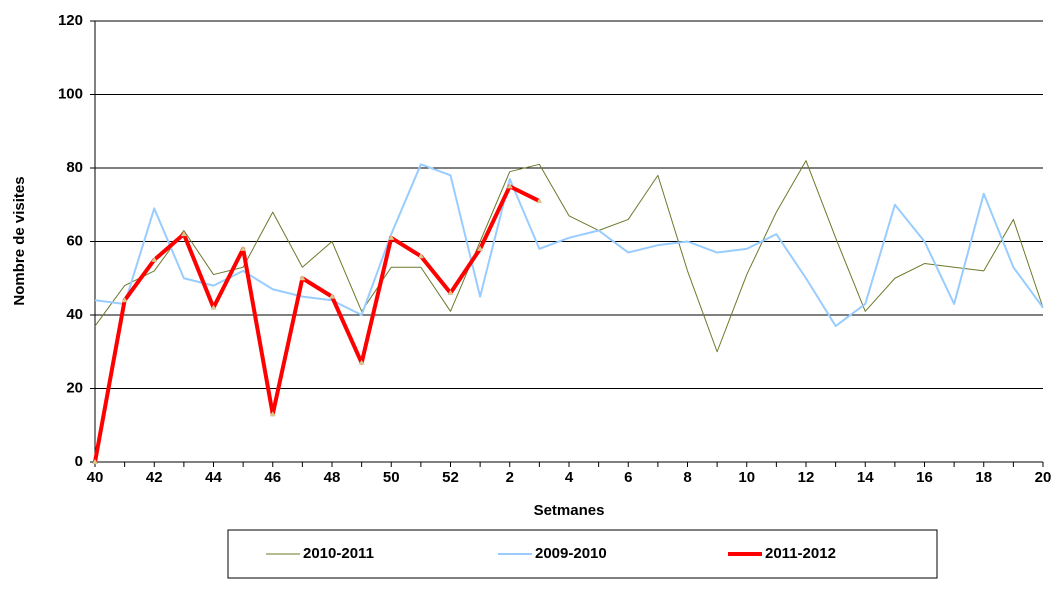  What do you see at coordinates (79, 461) in the screenshot?
I see `y-tick-label: 0` at bounding box center [79, 461].